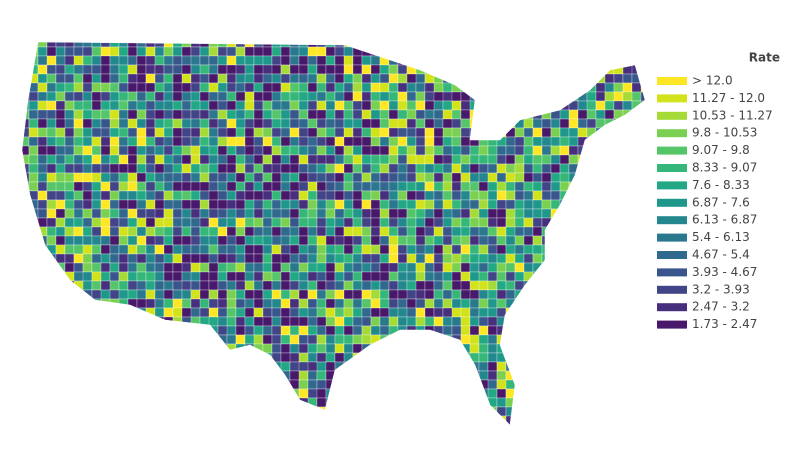 The width and height of the screenshot is (800, 450). Describe the element at coordinates (721, 255) in the screenshot. I see `legend-label: 4.67 - 5.4` at that location.